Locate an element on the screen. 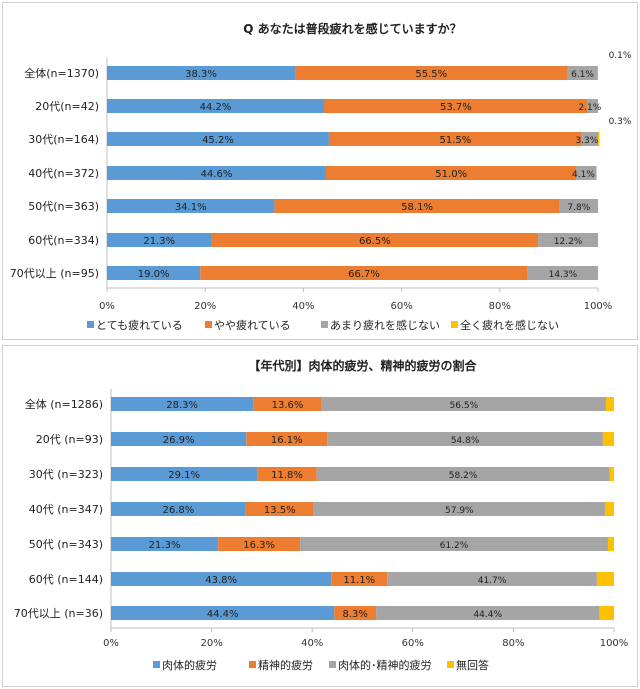  data-label: 16.1% is located at coordinates (287, 440).